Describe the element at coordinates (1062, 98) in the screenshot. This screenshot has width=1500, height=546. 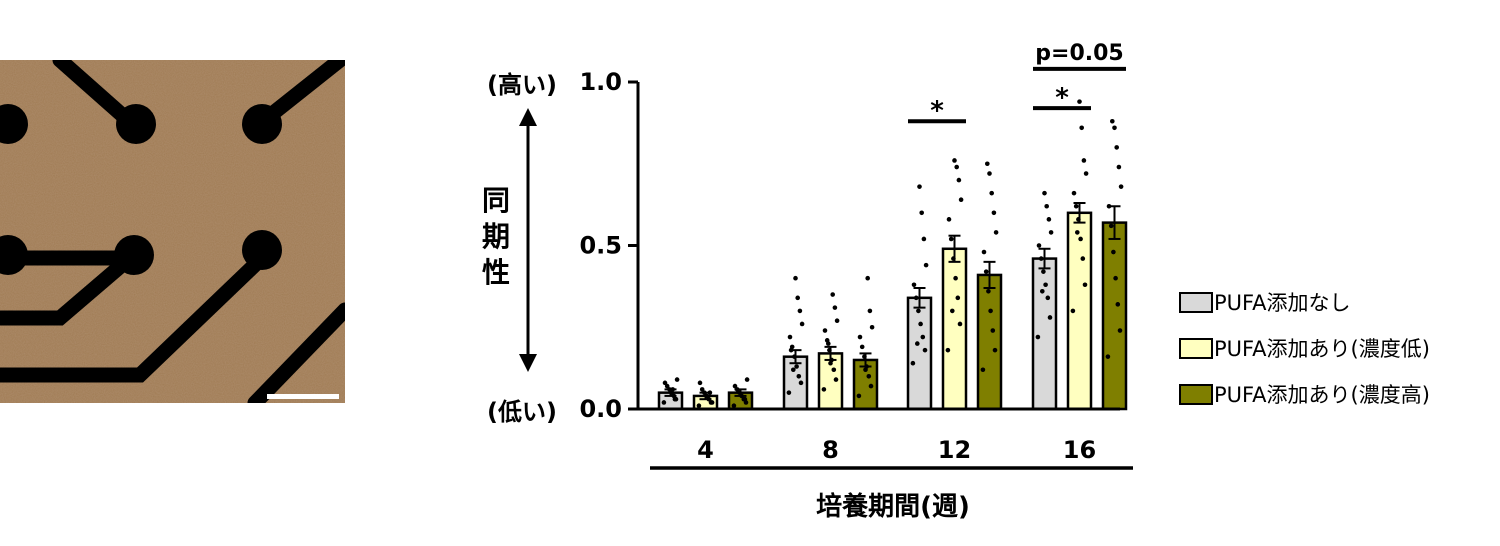
I see `significance-label: *` at that location.